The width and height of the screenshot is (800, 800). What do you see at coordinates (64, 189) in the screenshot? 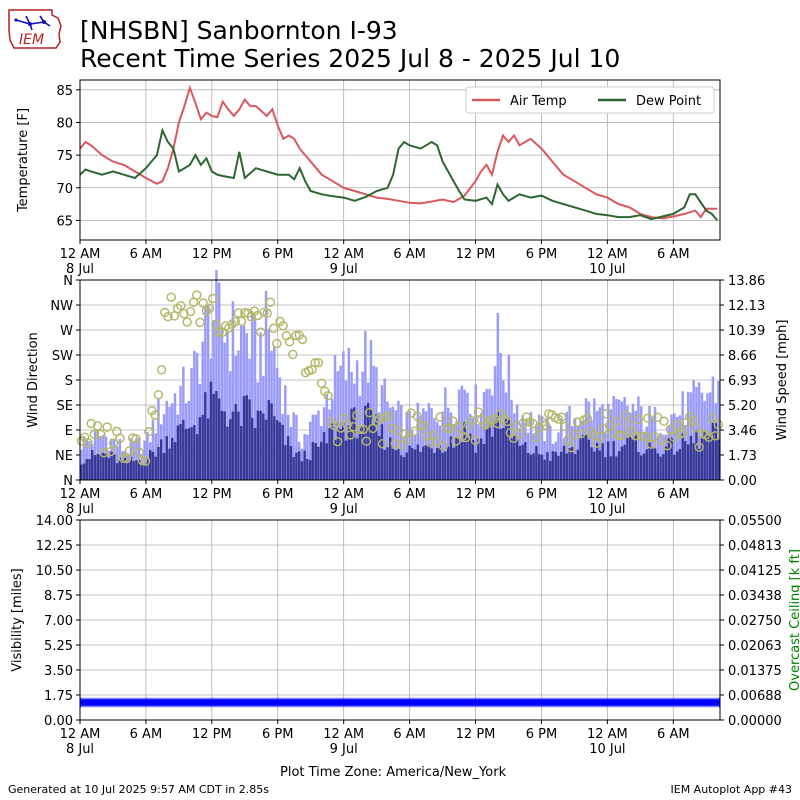
I see `y-tick-label: 70` at bounding box center [64, 189].